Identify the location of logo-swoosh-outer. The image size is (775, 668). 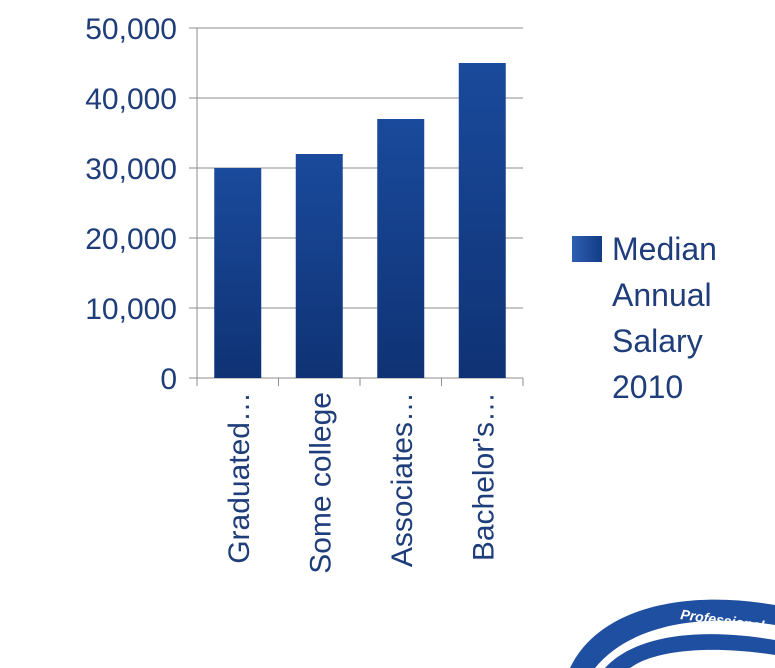
(672, 633).